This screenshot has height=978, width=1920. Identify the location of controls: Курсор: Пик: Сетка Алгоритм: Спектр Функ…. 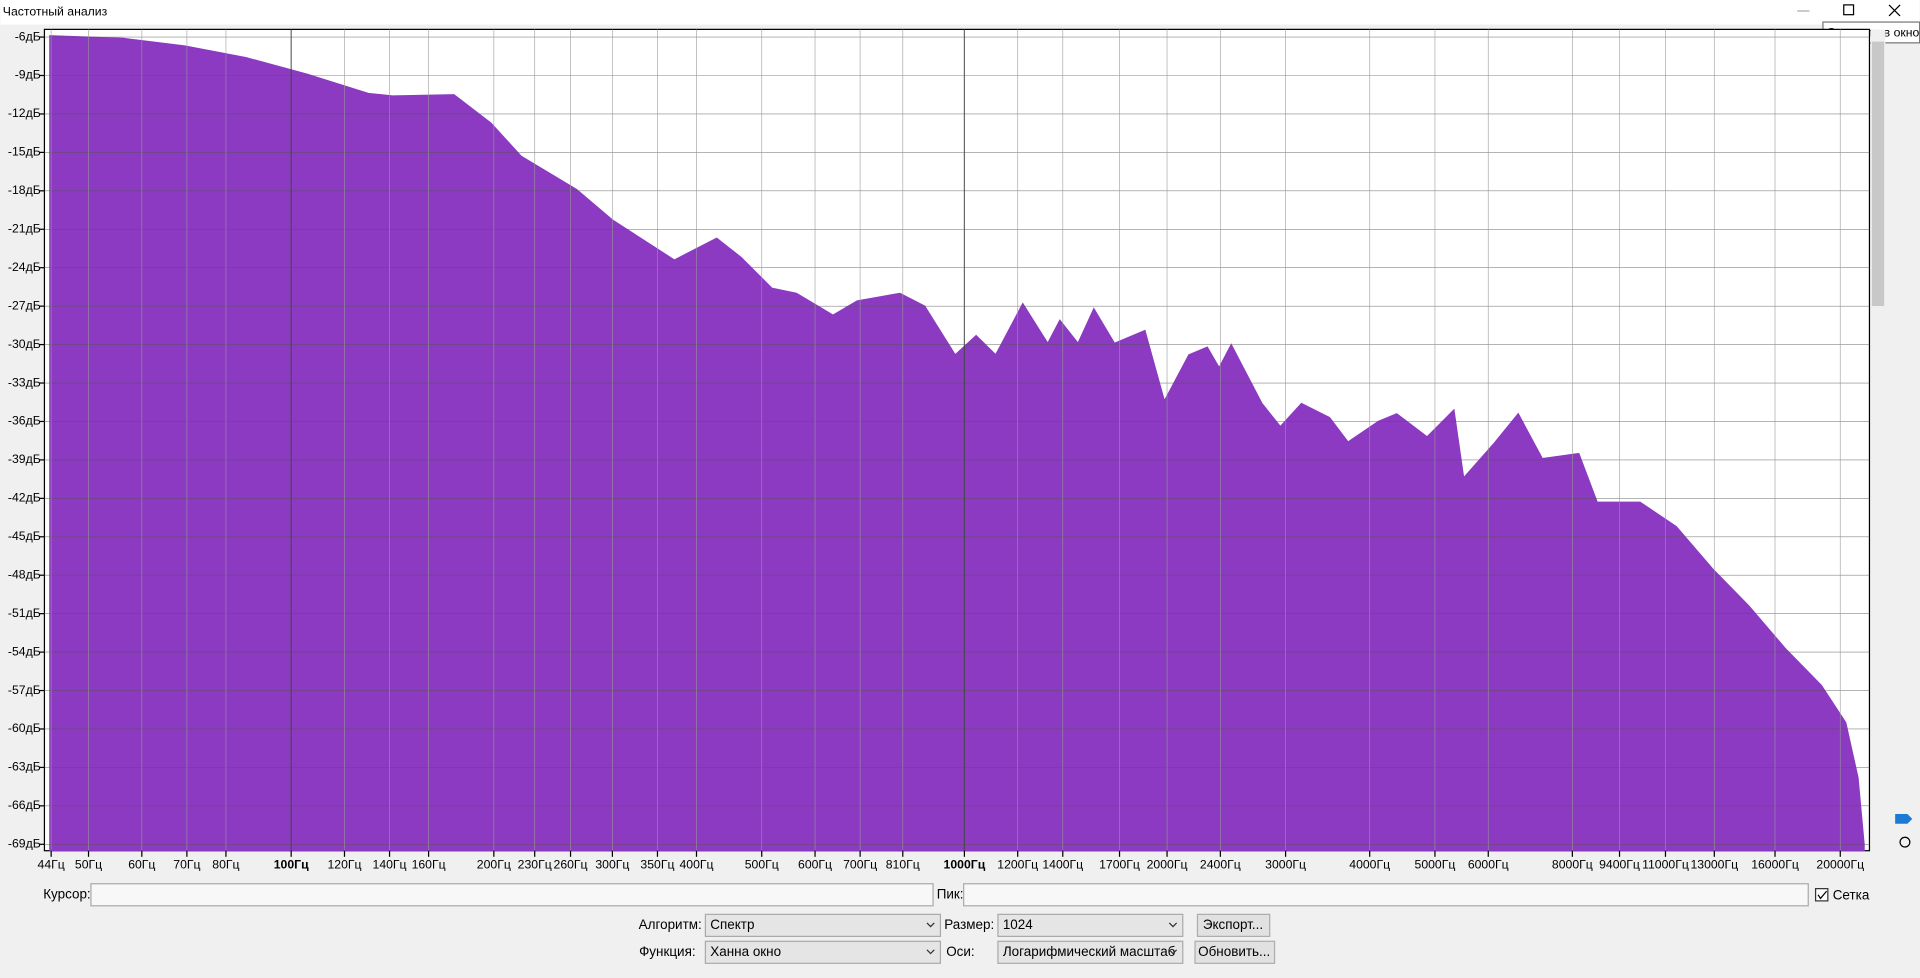
(956, 923).